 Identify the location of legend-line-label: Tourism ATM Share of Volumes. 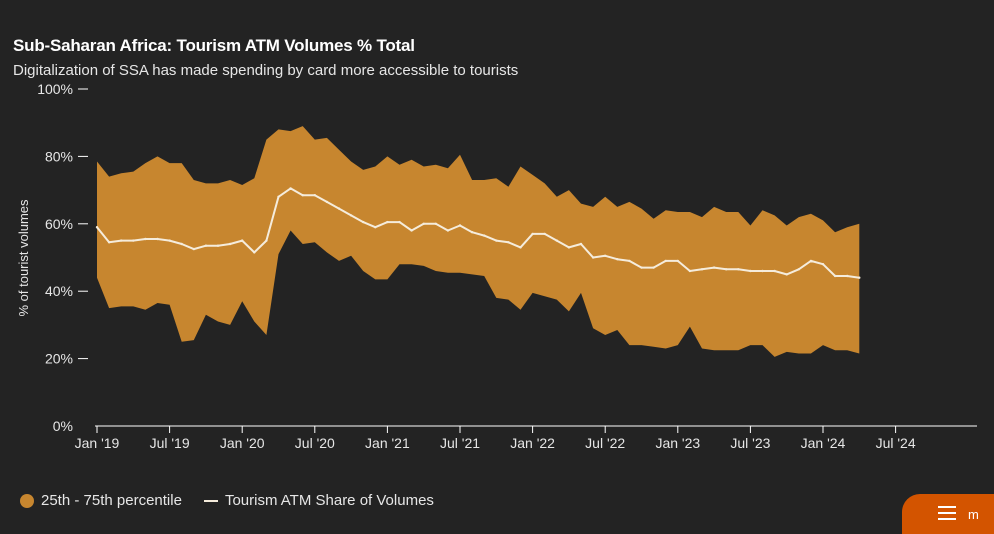
(329, 500).